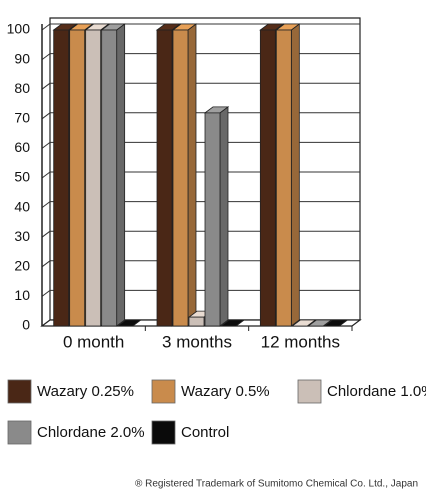  I want to click on y-tick-label: 100, so click(19, 29).